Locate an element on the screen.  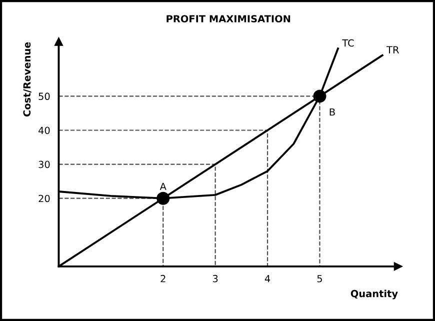
annotation: A is located at coordinates (163, 186).